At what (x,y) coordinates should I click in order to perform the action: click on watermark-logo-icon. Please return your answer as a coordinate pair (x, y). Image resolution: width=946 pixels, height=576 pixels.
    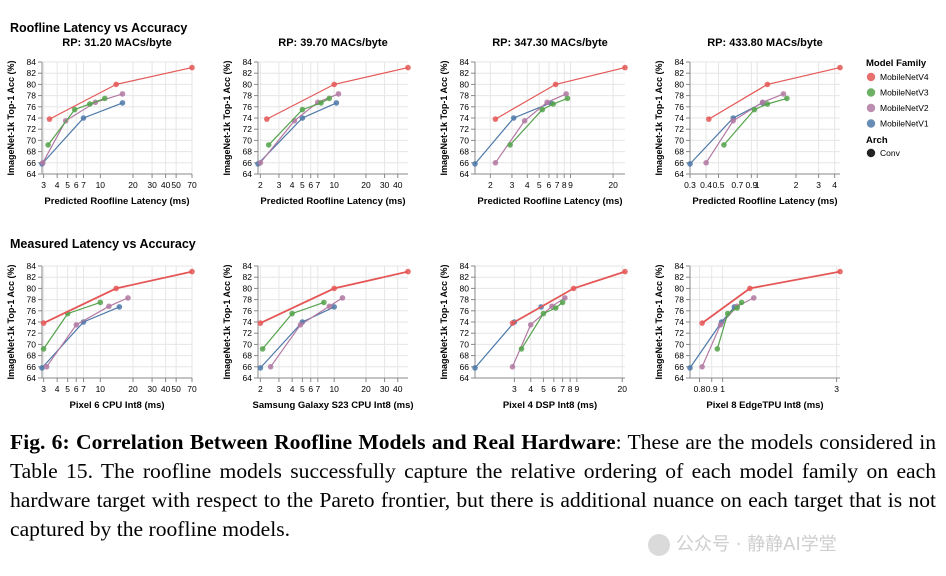
    Looking at the image, I should click on (659, 545).